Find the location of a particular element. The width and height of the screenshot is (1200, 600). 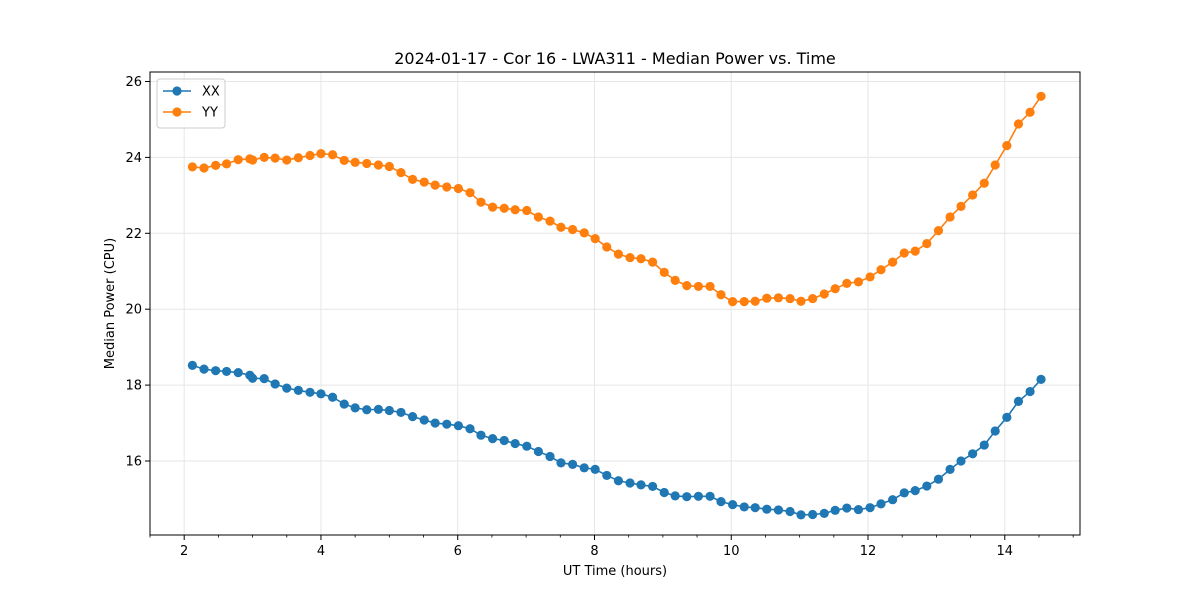

legend-label: XX is located at coordinates (211, 92).